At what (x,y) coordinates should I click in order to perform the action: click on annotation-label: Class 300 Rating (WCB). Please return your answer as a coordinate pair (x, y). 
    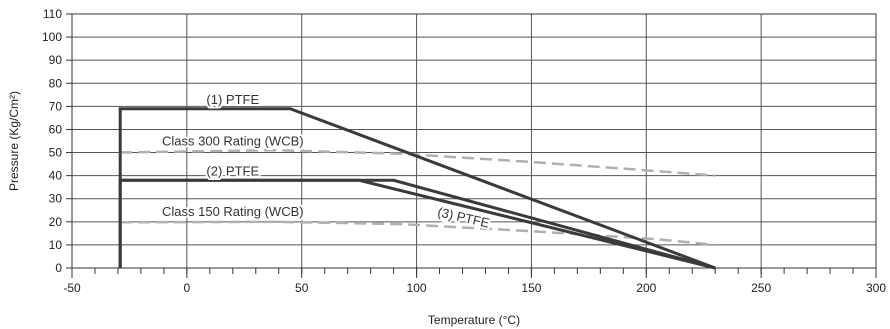
    Looking at the image, I should click on (233, 141).